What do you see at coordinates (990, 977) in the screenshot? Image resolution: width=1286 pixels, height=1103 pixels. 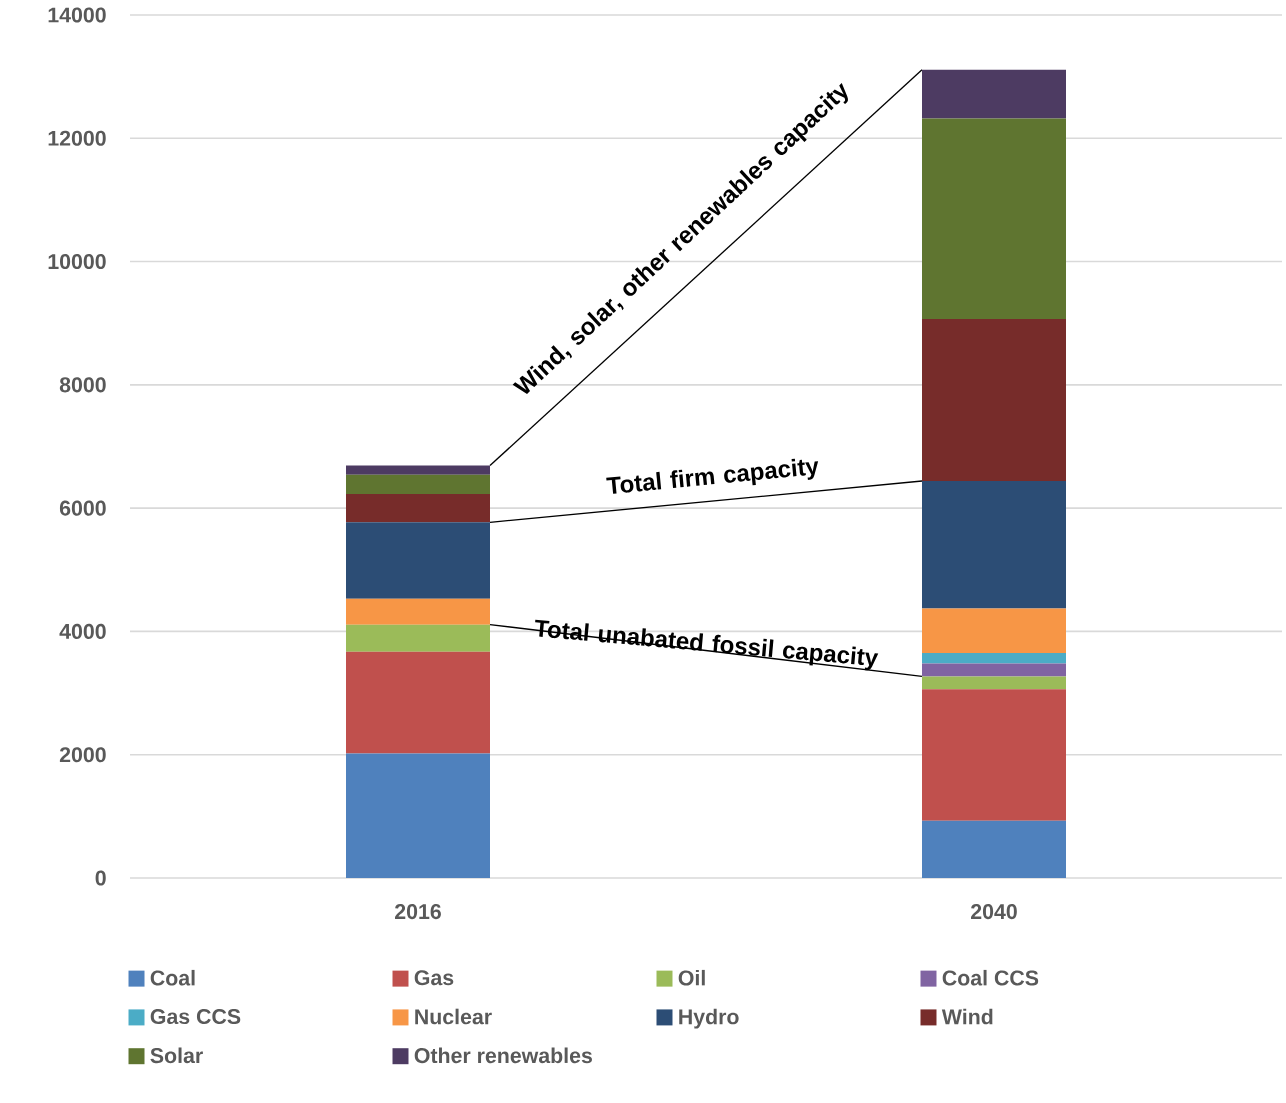 I see `legend-label: Coal CCS` at bounding box center [990, 977].